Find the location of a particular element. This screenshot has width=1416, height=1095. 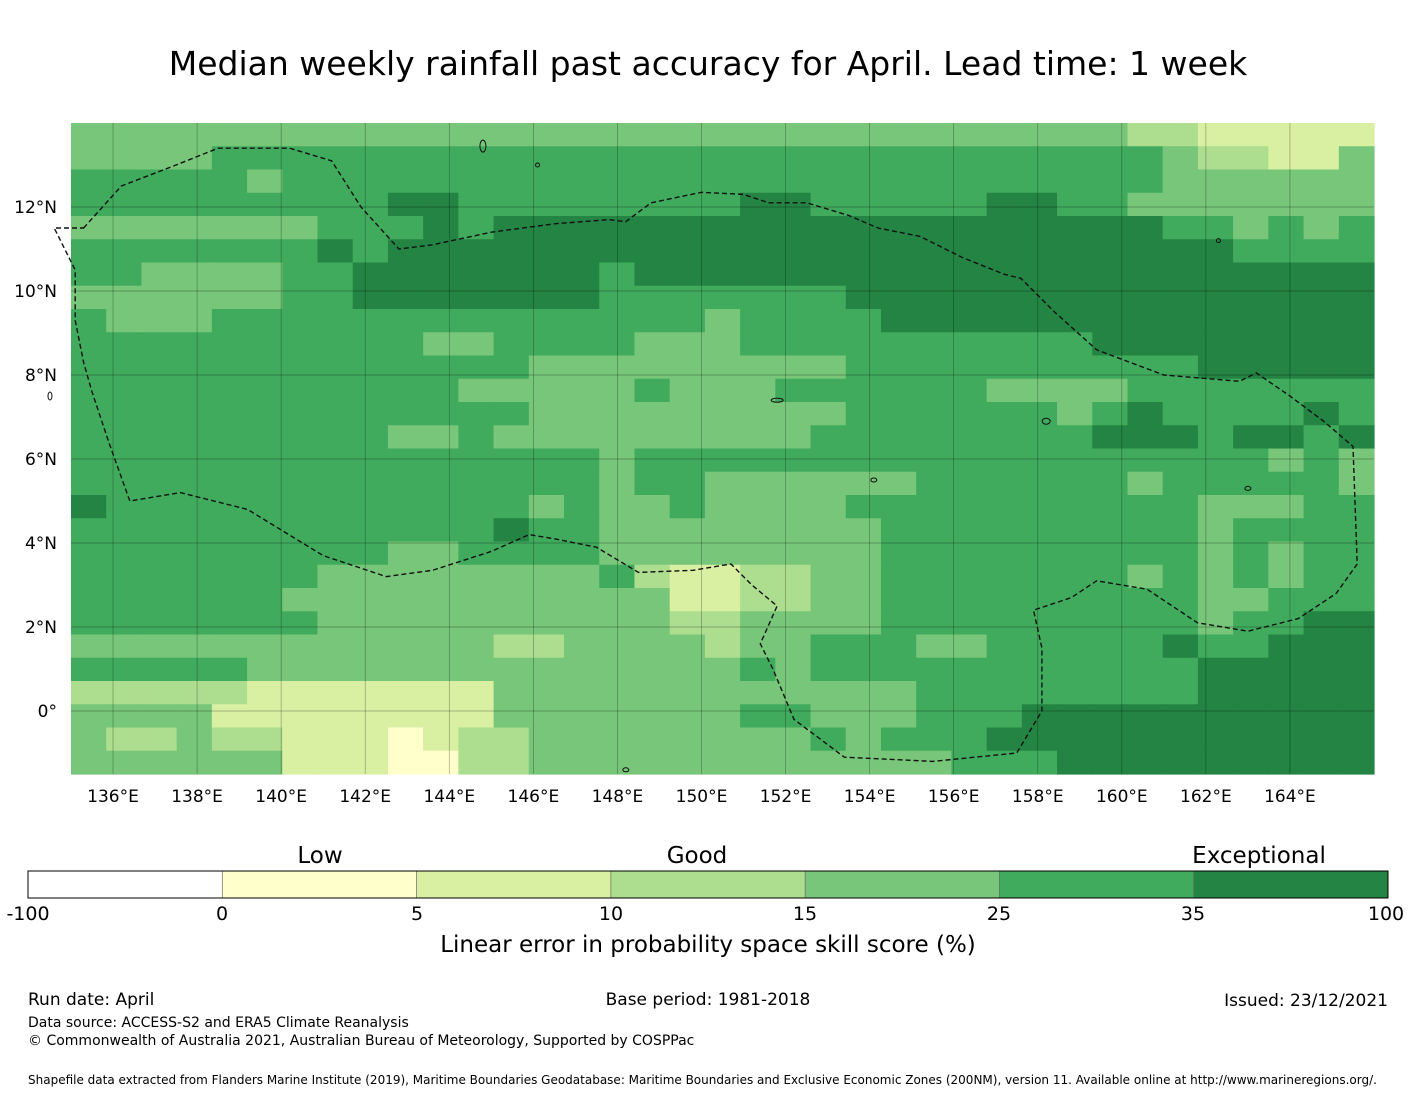

lon-tick-label: 146°E is located at coordinates (534, 797).